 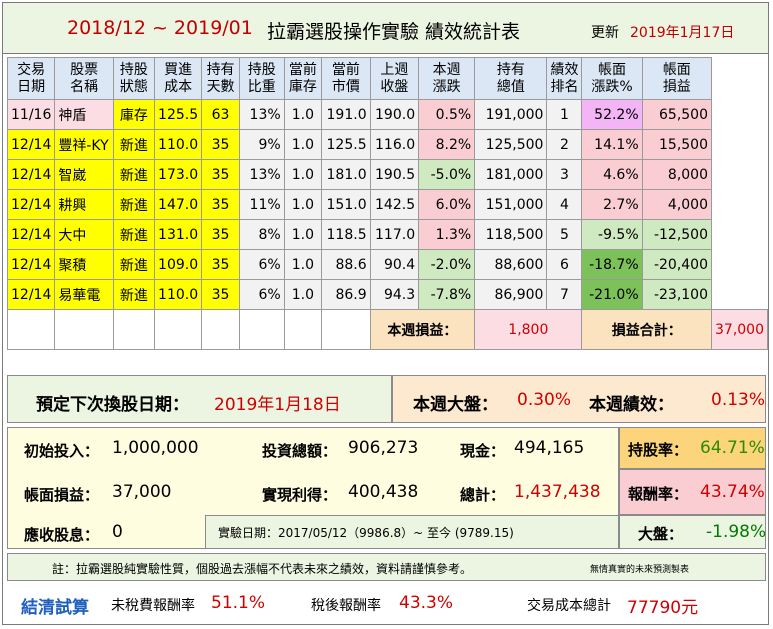 I want to click on cell-weight: 13%, so click(x=261, y=174).